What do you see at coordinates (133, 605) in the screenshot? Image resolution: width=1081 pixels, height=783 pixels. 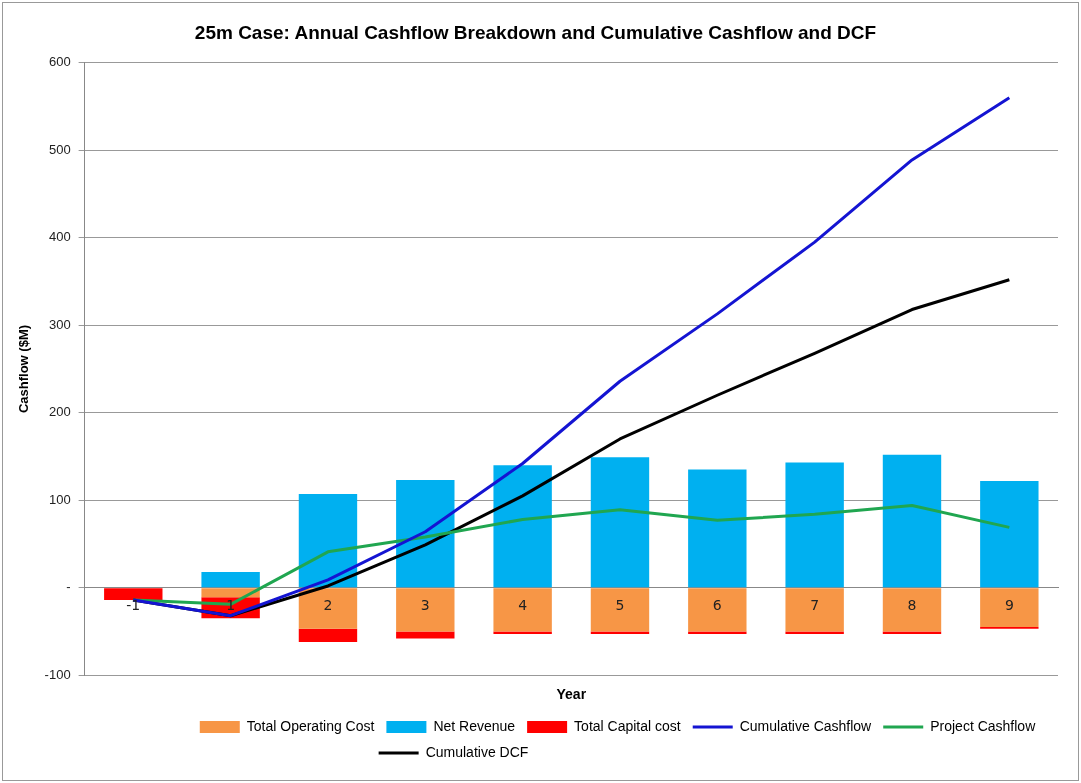 I see `x-tick-label: -1` at bounding box center [133, 605].